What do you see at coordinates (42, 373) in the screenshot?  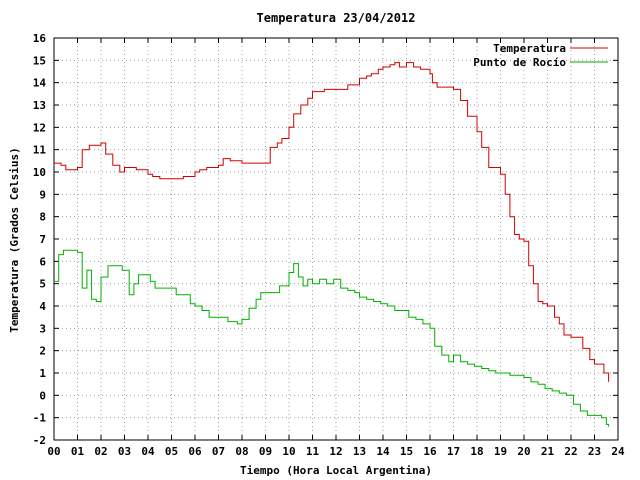 I see `y-tick-label: 1` at bounding box center [42, 373].